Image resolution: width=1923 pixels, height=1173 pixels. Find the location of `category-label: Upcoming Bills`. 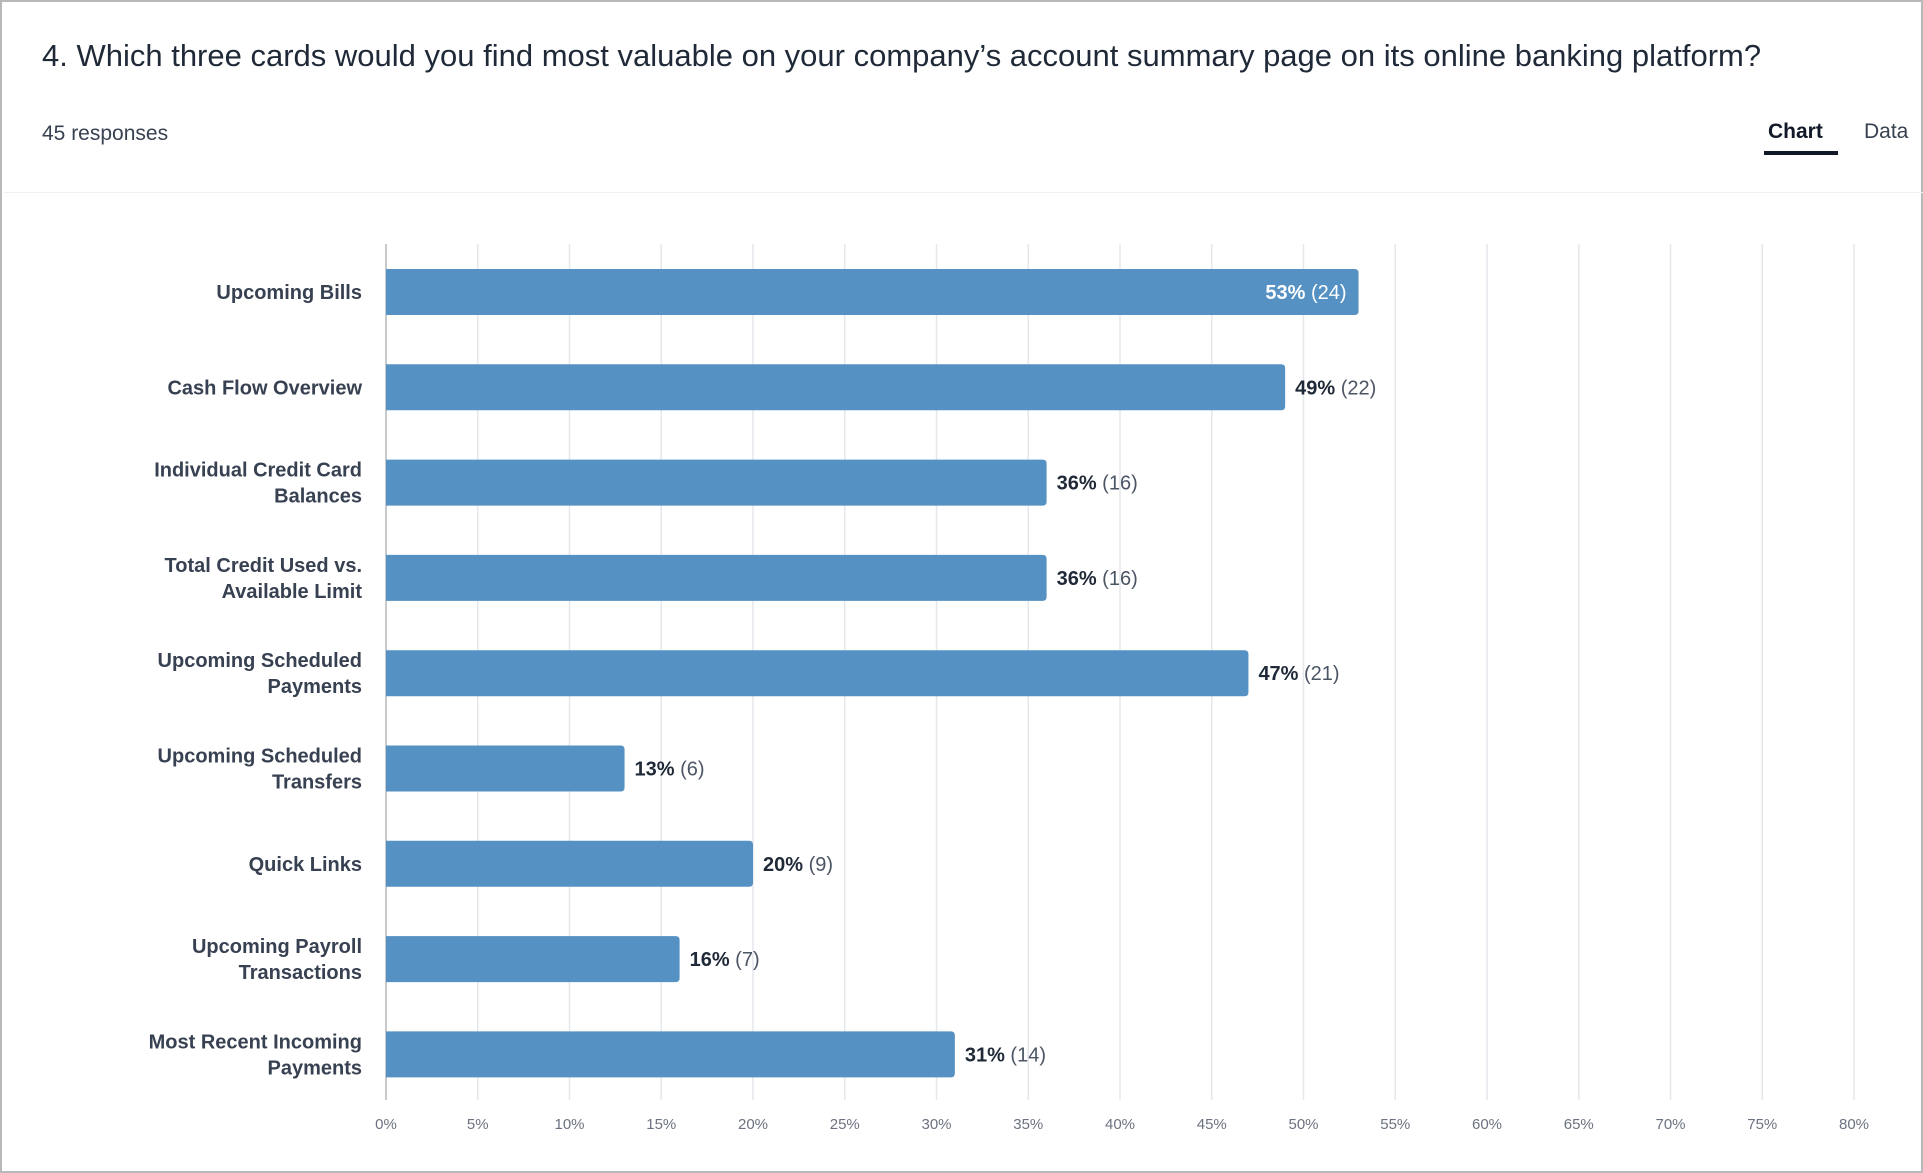

category-label: Upcoming Bills is located at coordinates (289, 293).